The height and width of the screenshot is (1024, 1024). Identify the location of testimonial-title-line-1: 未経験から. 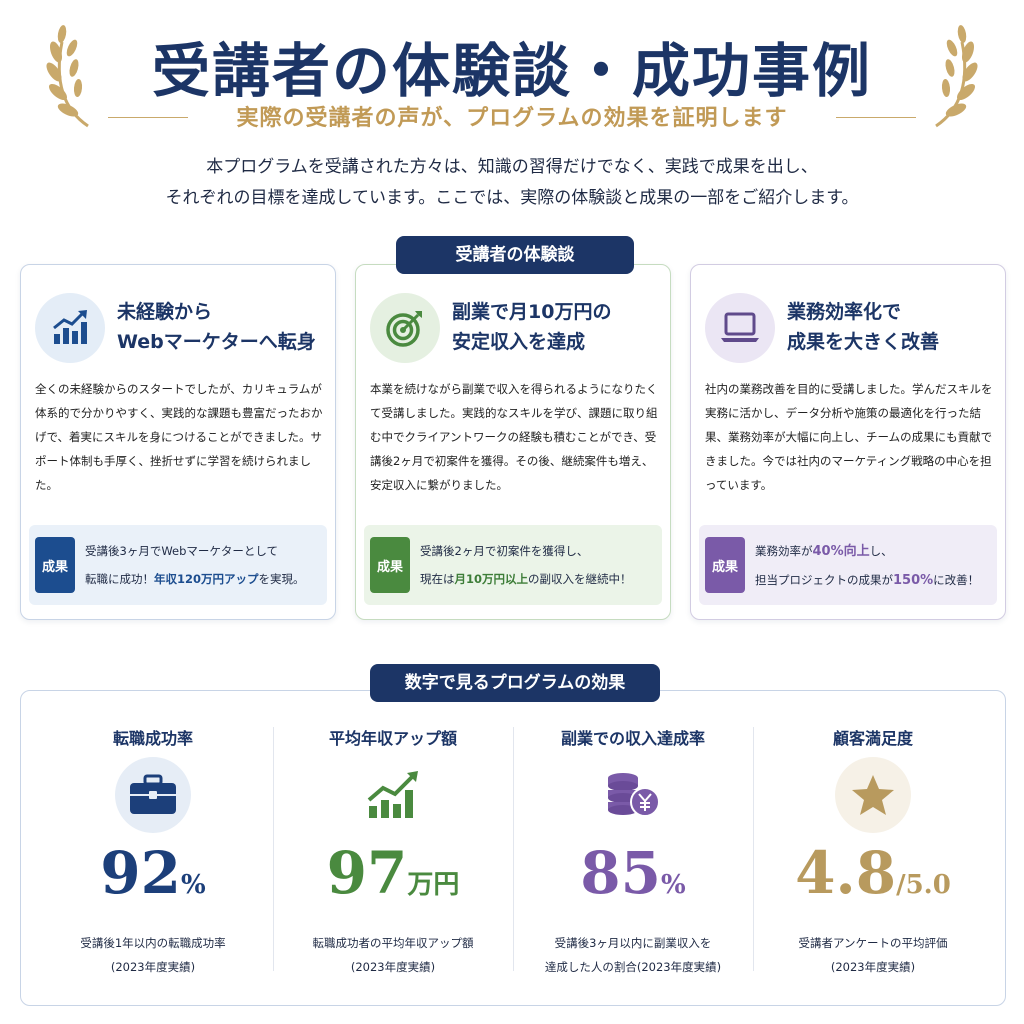
(165, 312).